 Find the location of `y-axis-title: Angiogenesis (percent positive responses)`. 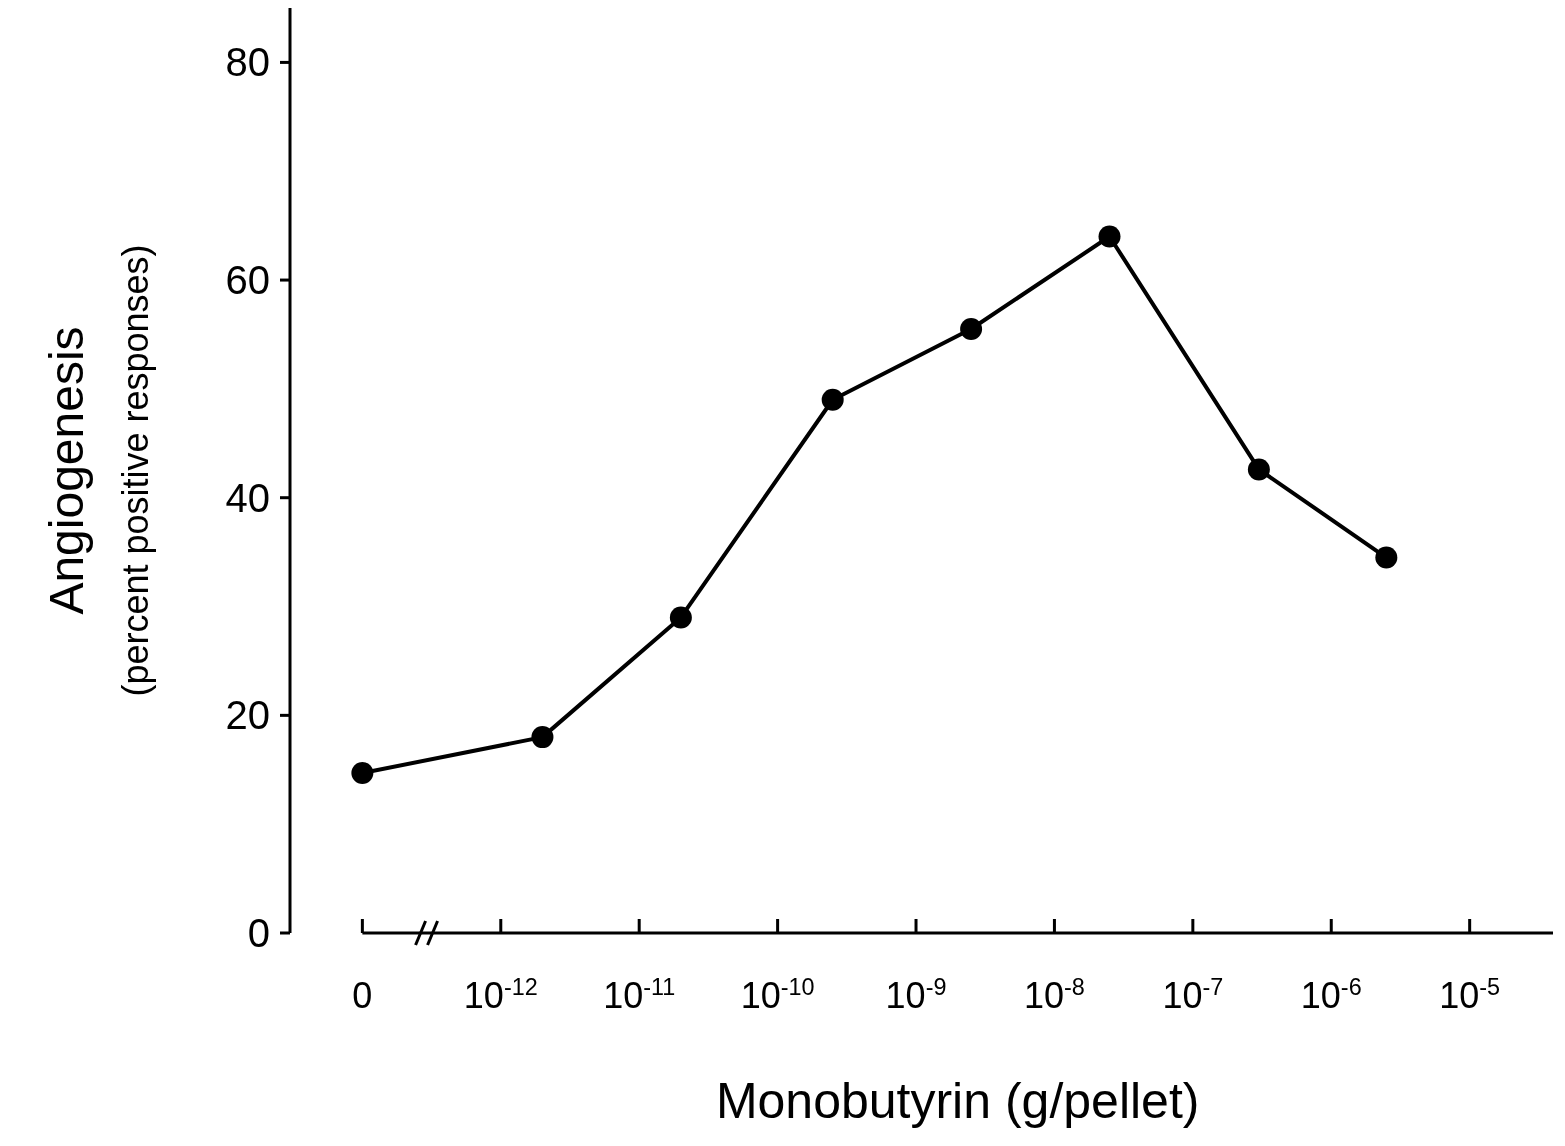

y-axis-title: Angiogenesis (percent positive responses) is located at coordinates (98, 470).